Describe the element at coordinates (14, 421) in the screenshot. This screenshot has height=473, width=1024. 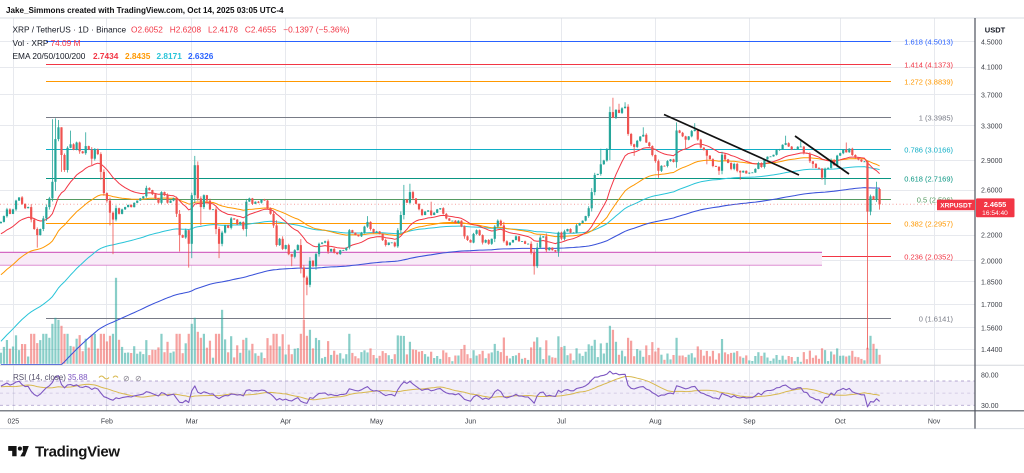
I see `svg-text: 025` at that location.